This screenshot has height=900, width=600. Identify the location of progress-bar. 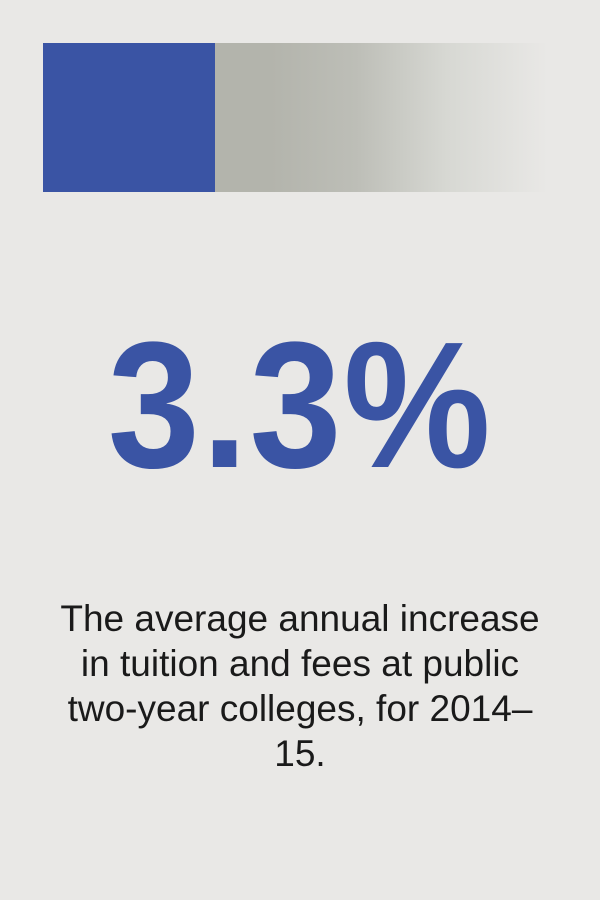
(295, 117).